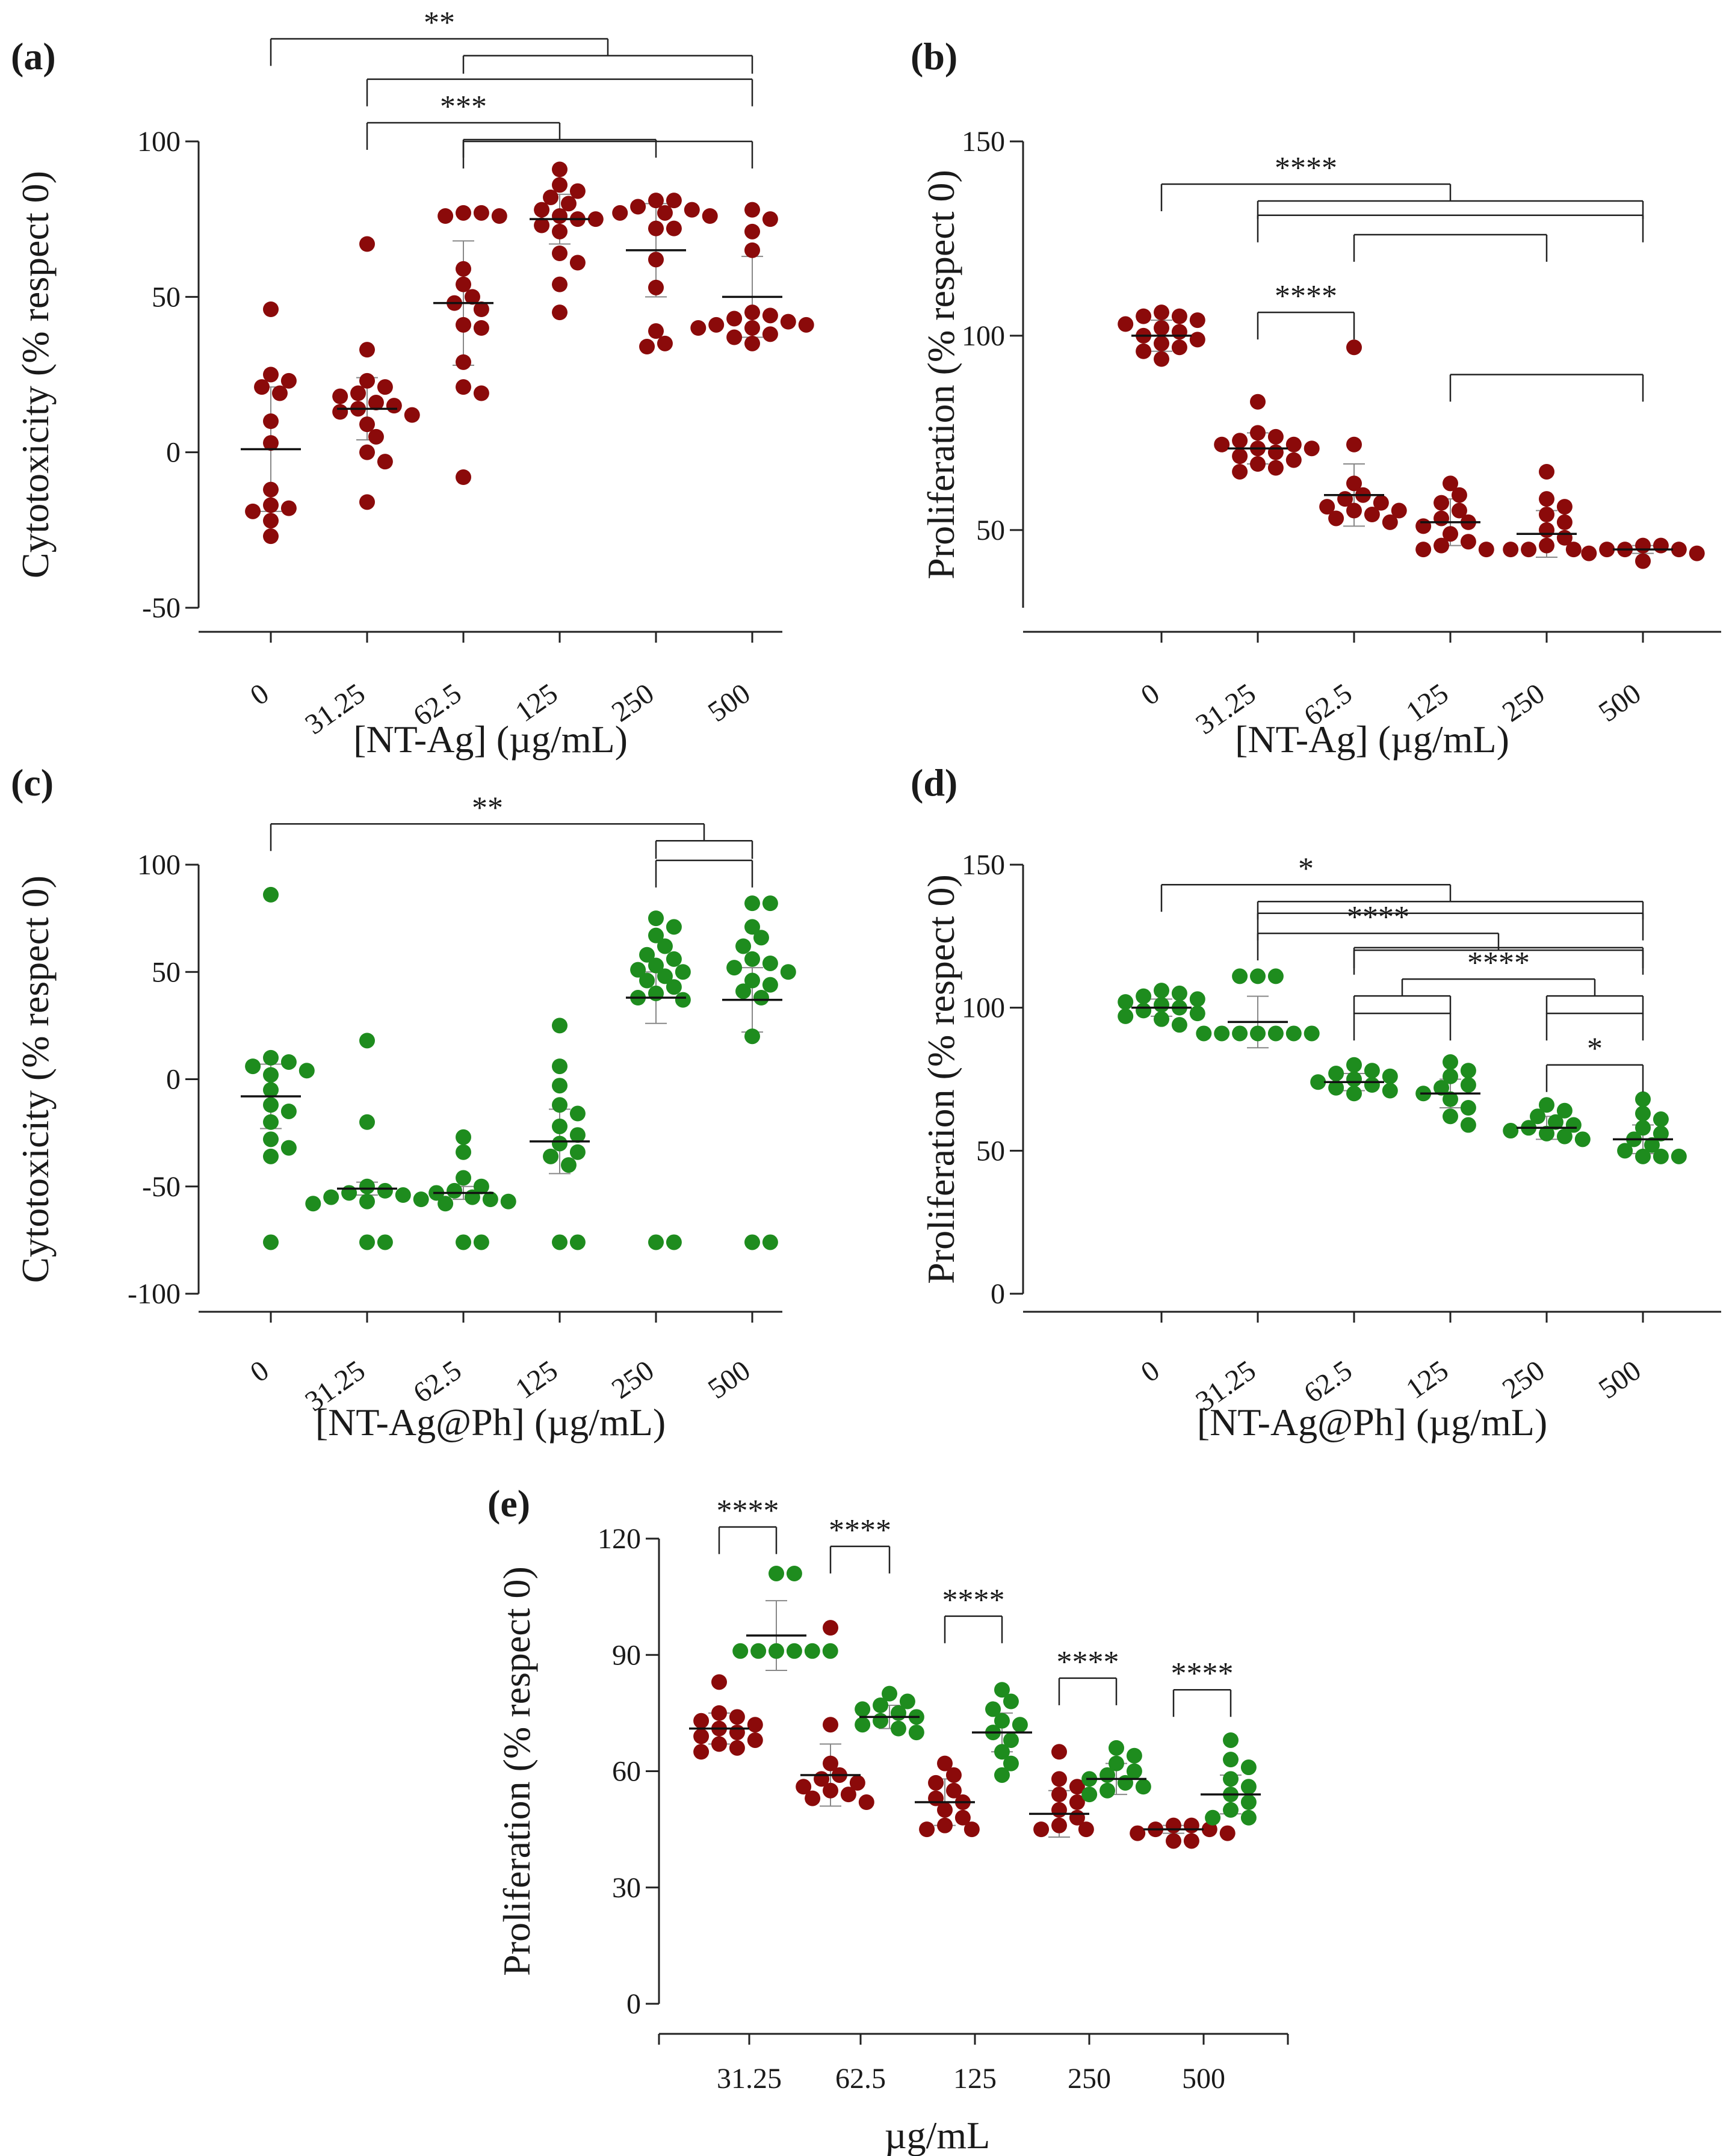  I want to click on x-tick-label: 0, so click(1150, 695).